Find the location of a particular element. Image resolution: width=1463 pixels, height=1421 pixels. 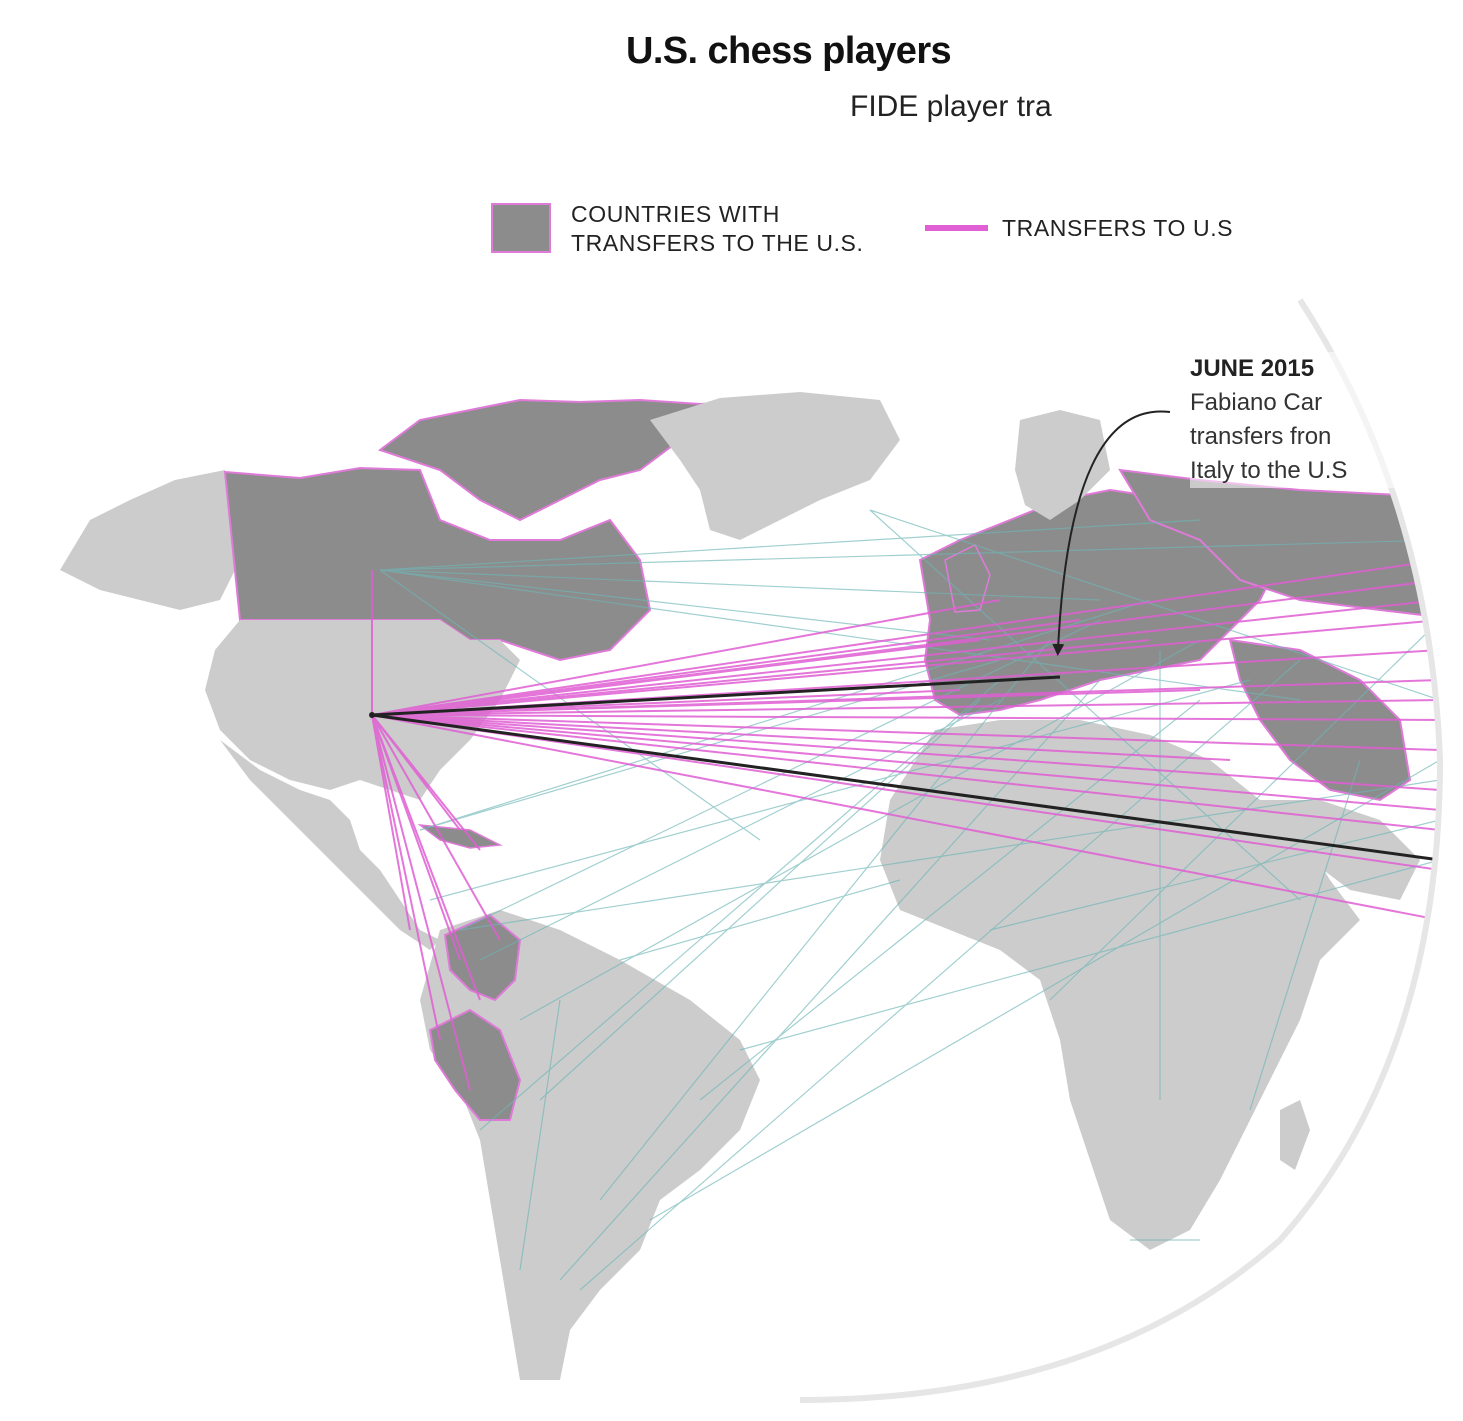

legend-countries-label-line1: COUNTRIES WITH is located at coordinates (675, 214).